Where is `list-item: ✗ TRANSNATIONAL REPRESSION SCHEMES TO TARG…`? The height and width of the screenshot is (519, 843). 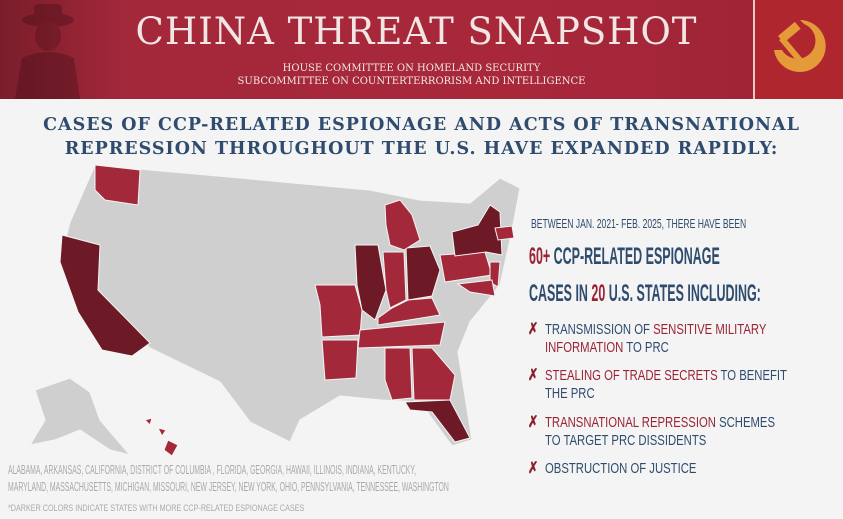
list-item: ✗ TRANSNATIONAL REPRESSION SCHEMES TO TARG… is located at coordinates (652, 432).